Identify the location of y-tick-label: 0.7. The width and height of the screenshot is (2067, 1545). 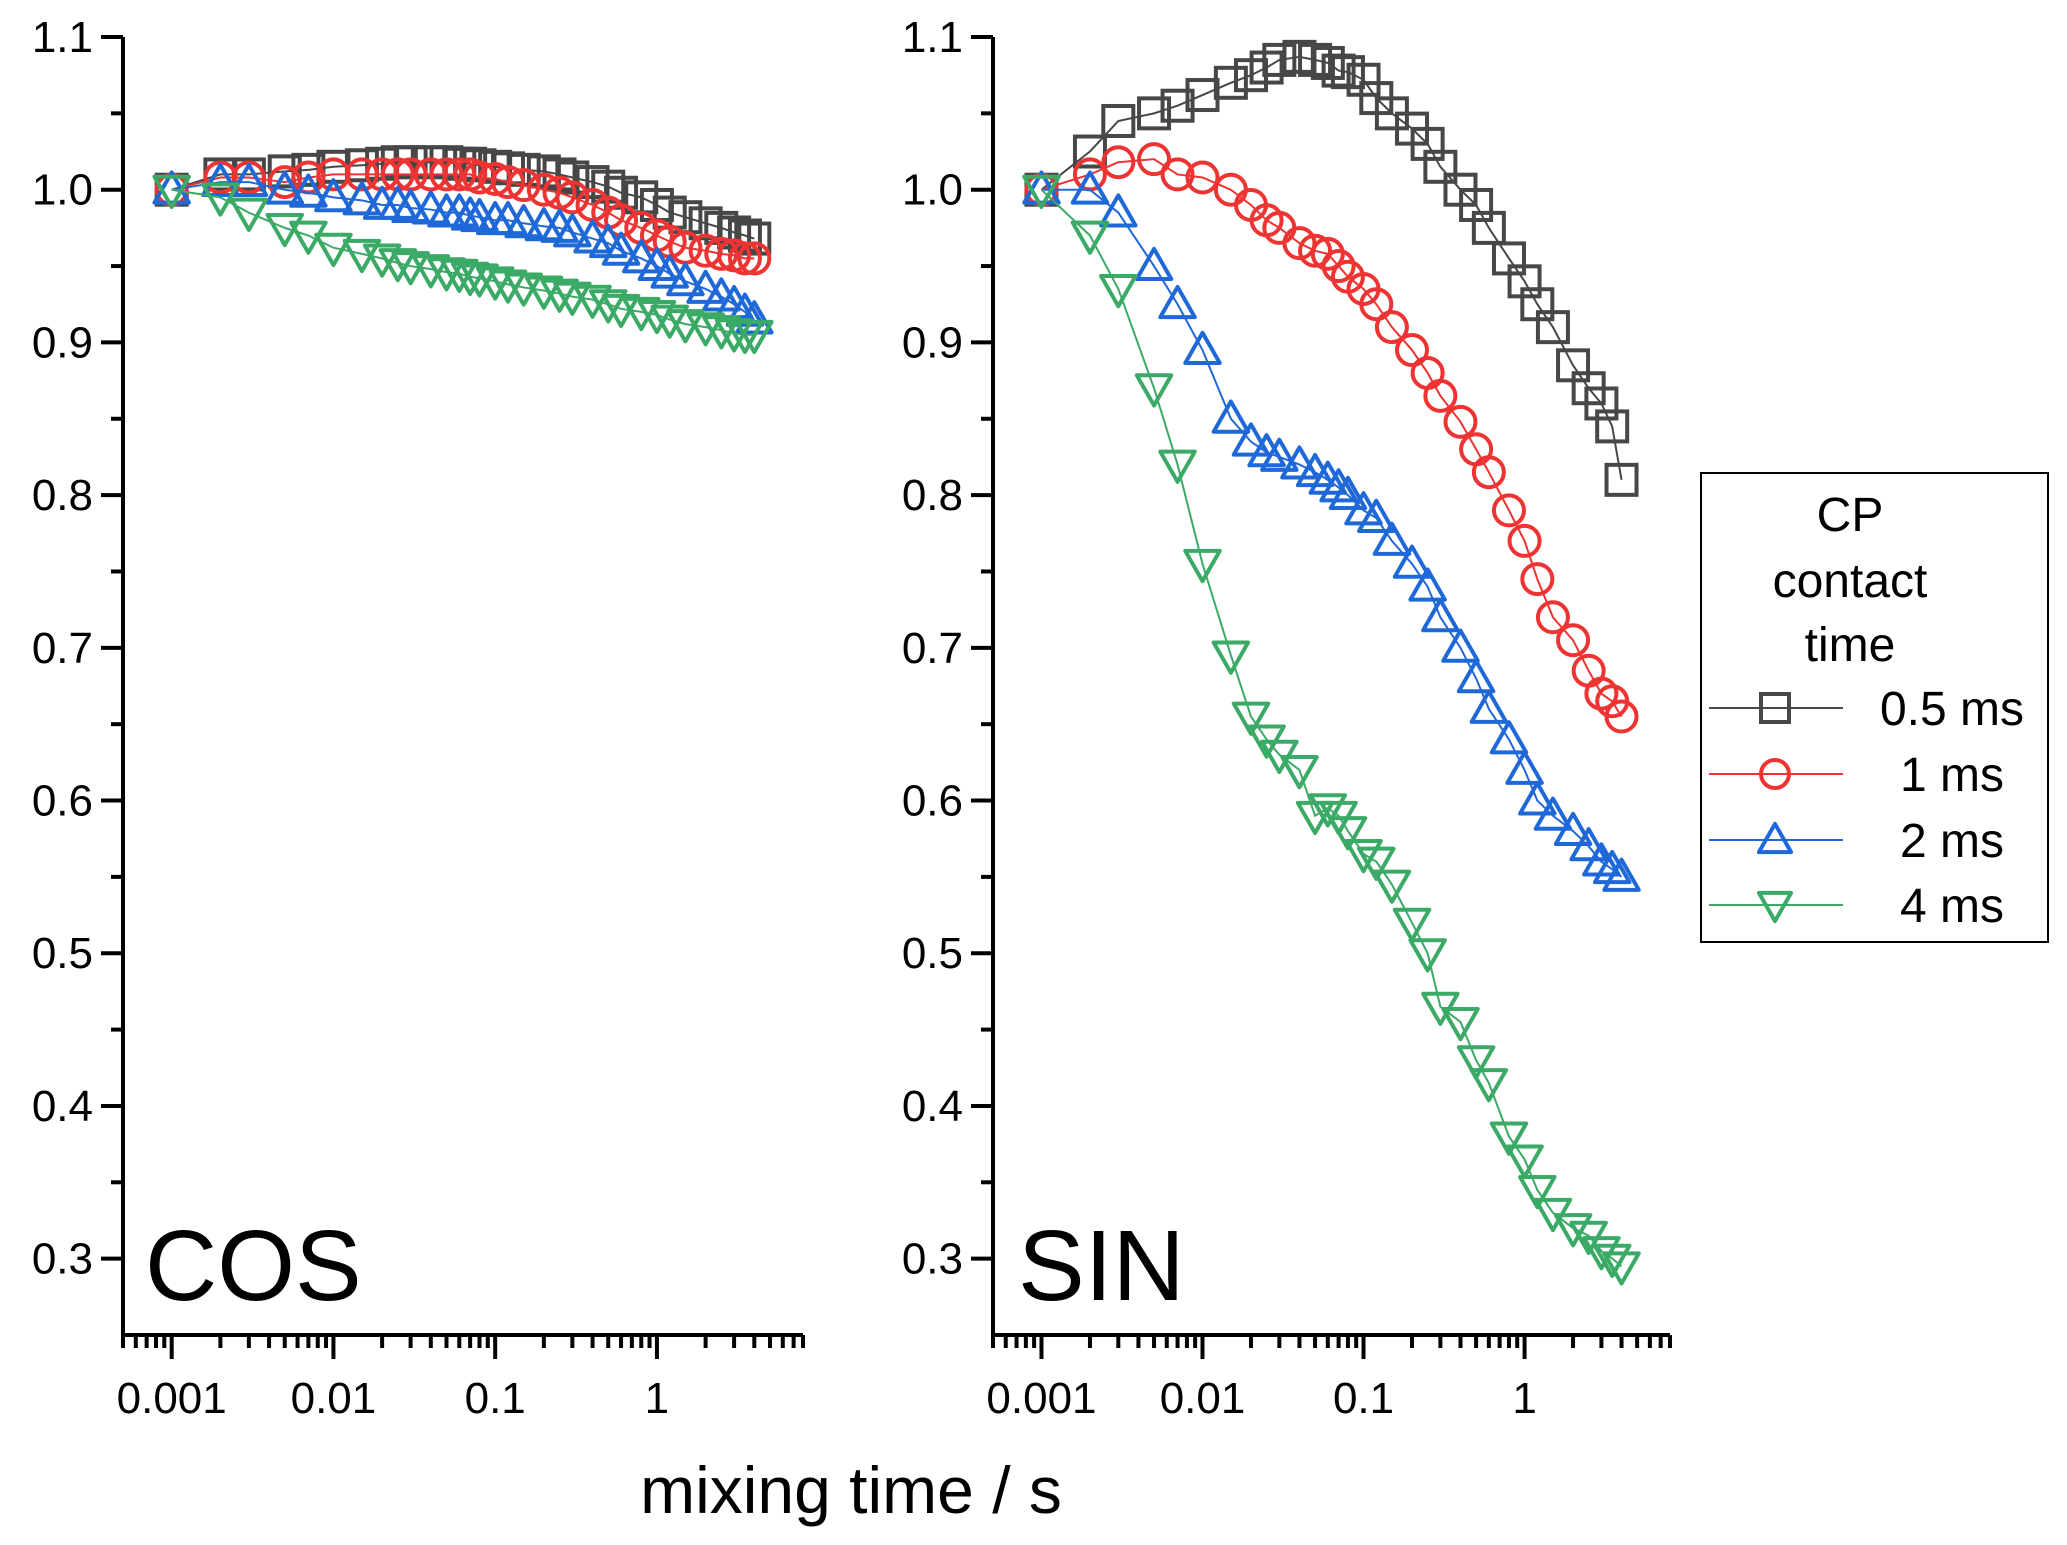
(932, 648).